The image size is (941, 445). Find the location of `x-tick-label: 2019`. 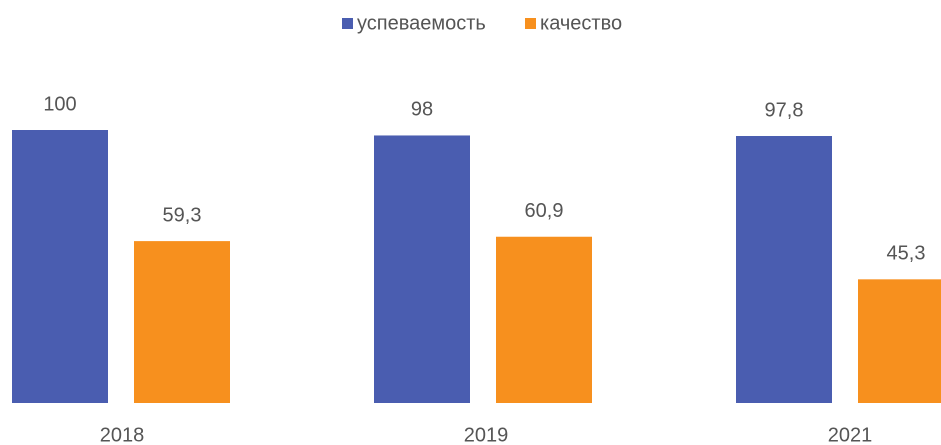

x-tick-label: 2019 is located at coordinates (486, 434).